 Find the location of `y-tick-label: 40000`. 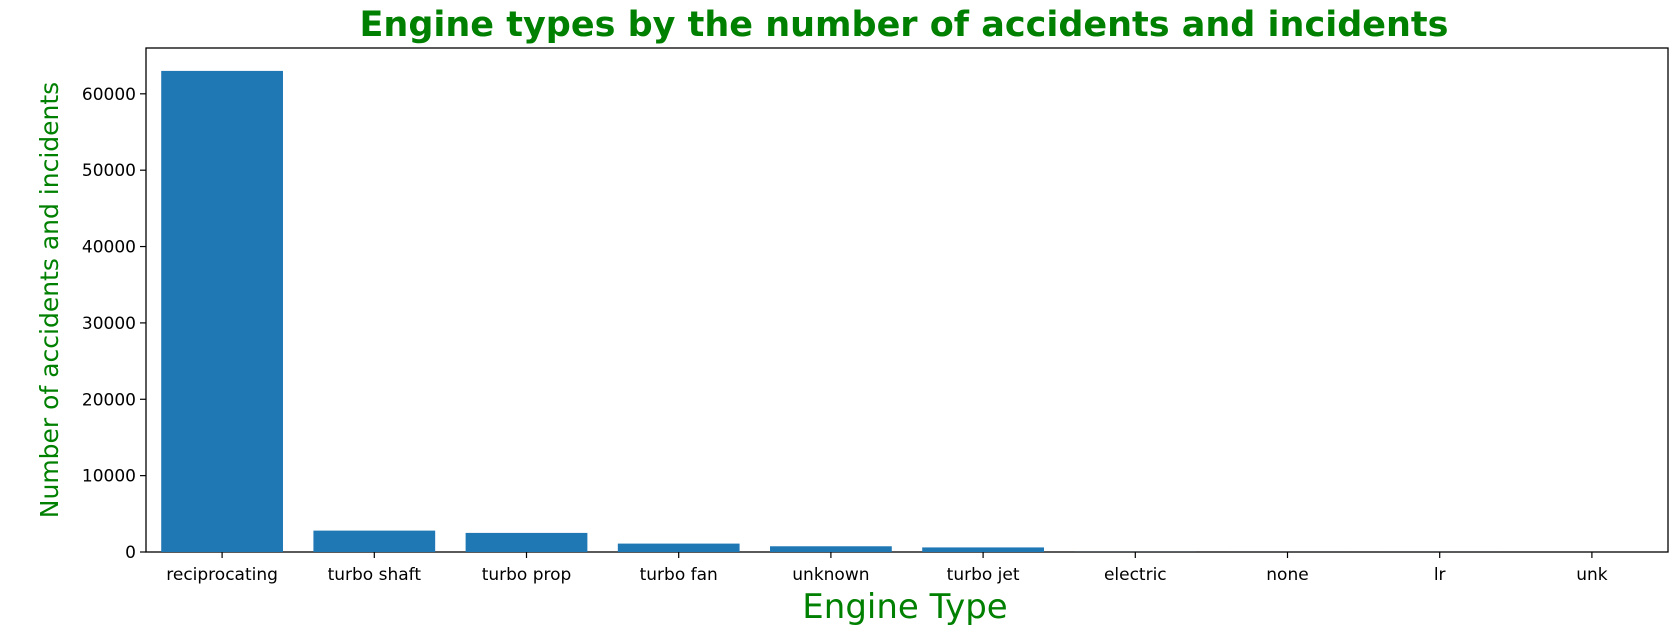

y-tick-label: 40000 is located at coordinates (109, 248).